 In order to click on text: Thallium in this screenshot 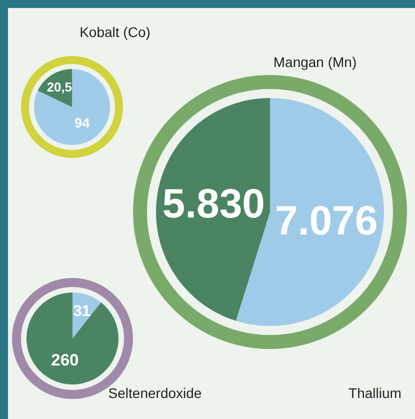, I will do `click(375, 393)`.